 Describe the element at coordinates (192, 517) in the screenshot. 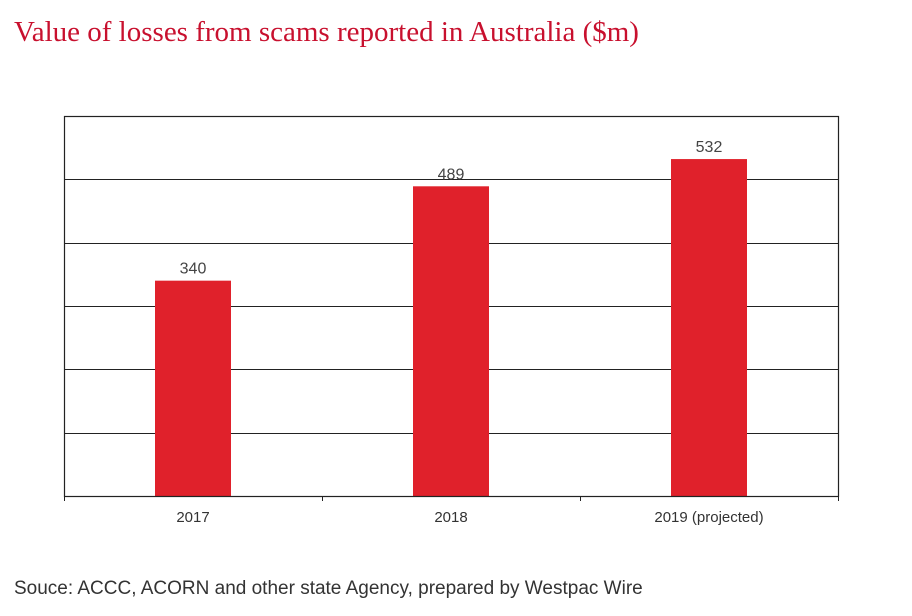

I see `x-tick-label-0: 2017` at that location.